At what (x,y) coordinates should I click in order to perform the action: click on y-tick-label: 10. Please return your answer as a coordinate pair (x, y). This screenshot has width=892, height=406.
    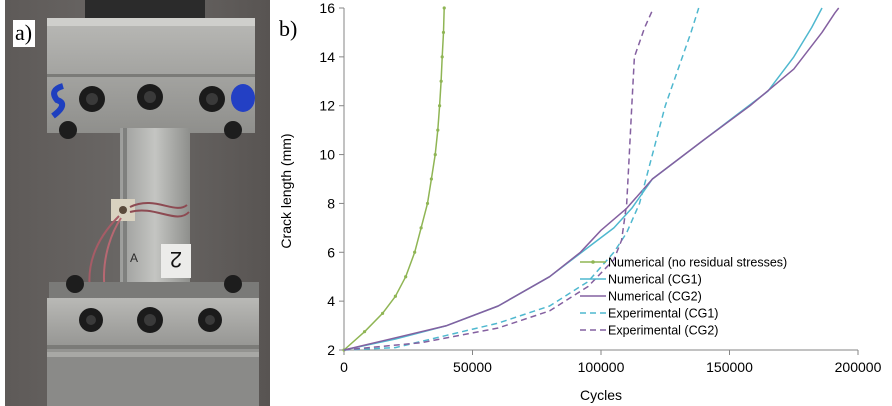
    Looking at the image, I should click on (327, 155).